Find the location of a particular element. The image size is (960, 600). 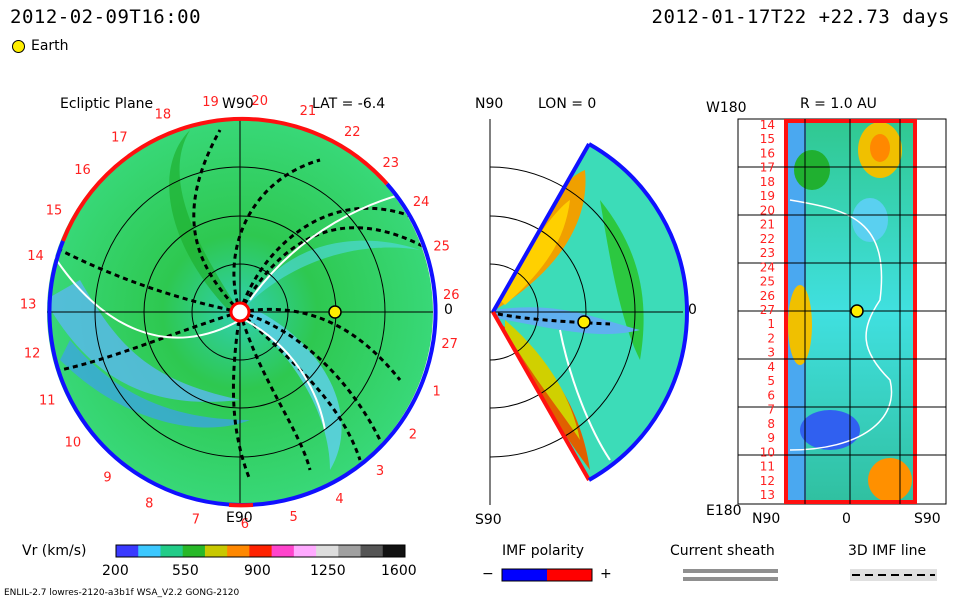

map-y-axis-label: 27 is located at coordinates (767, 310).